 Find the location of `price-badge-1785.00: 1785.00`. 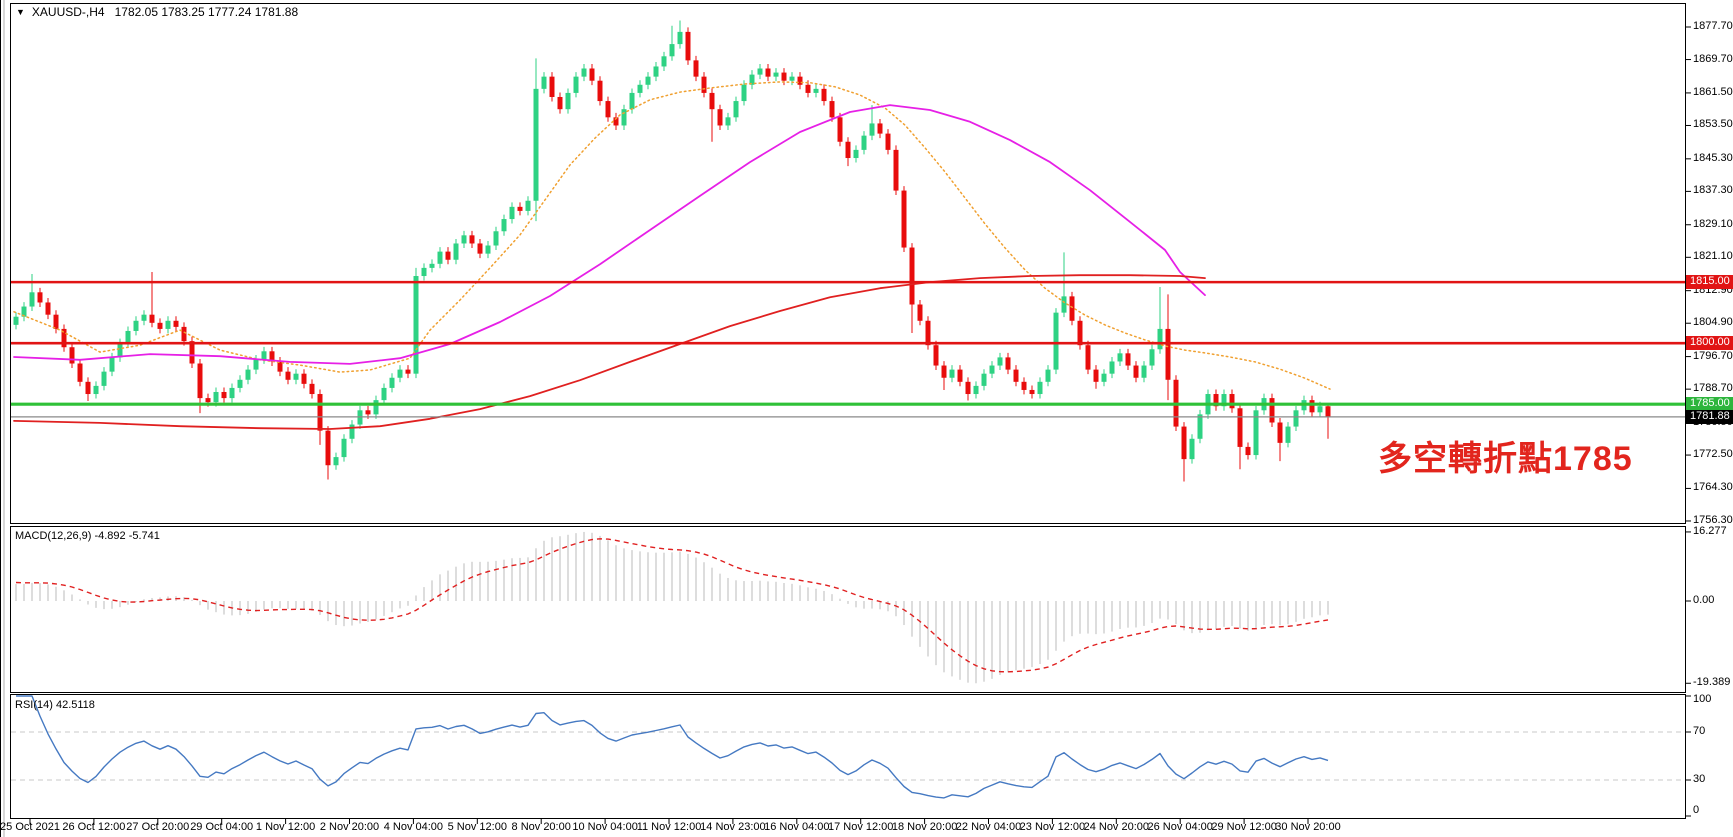

price-badge-1785.00: 1785.00 is located at coordinates (1709, 404).